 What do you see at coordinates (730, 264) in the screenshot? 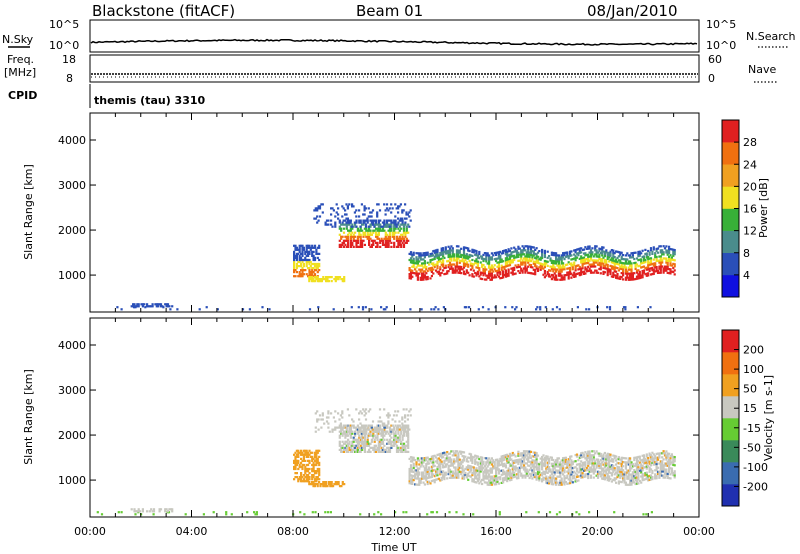
I see `power-colorbar-cell` at bounding box center [730, 264].